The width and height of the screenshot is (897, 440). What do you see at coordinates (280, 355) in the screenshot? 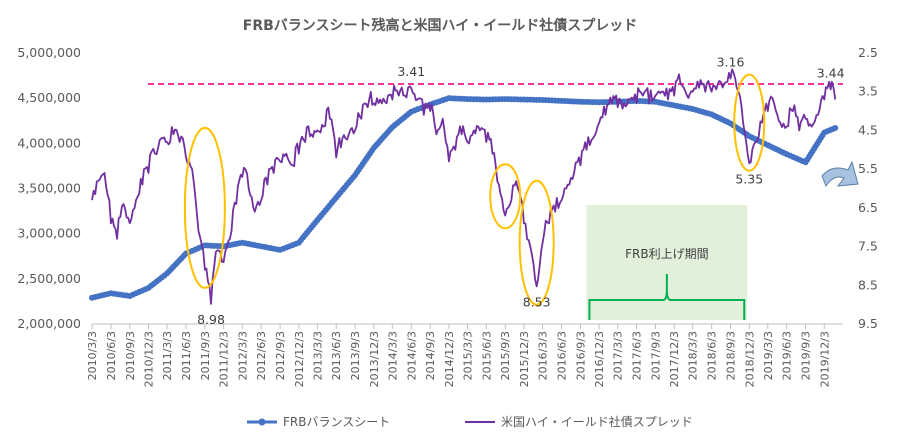
I see `x-tick-label: 2012/9/3` at bounding box center [280, 355].